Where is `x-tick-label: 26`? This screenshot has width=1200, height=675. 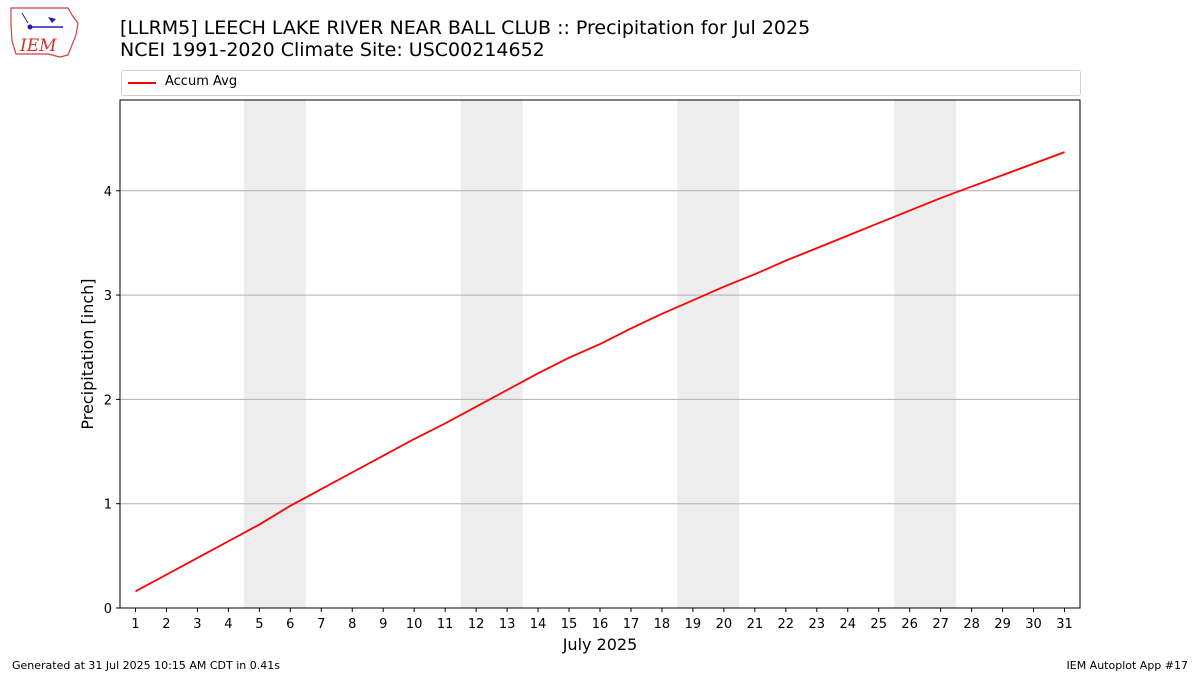
x-tick-label: 26 is located at coordinates (909, 624).